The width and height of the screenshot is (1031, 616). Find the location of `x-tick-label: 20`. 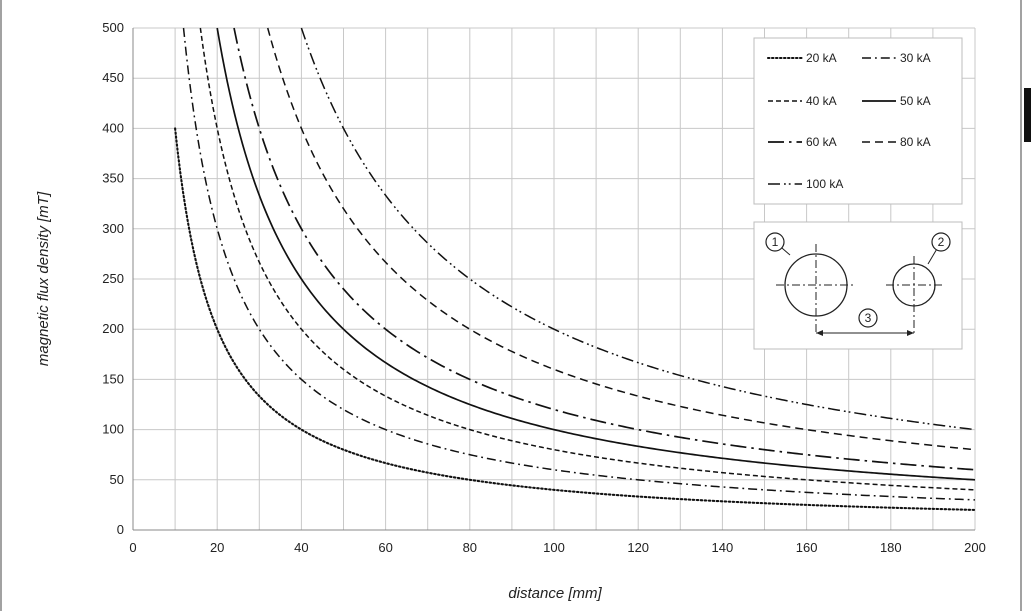

x-tick-label: 20 is located at coordinates (217, 547).